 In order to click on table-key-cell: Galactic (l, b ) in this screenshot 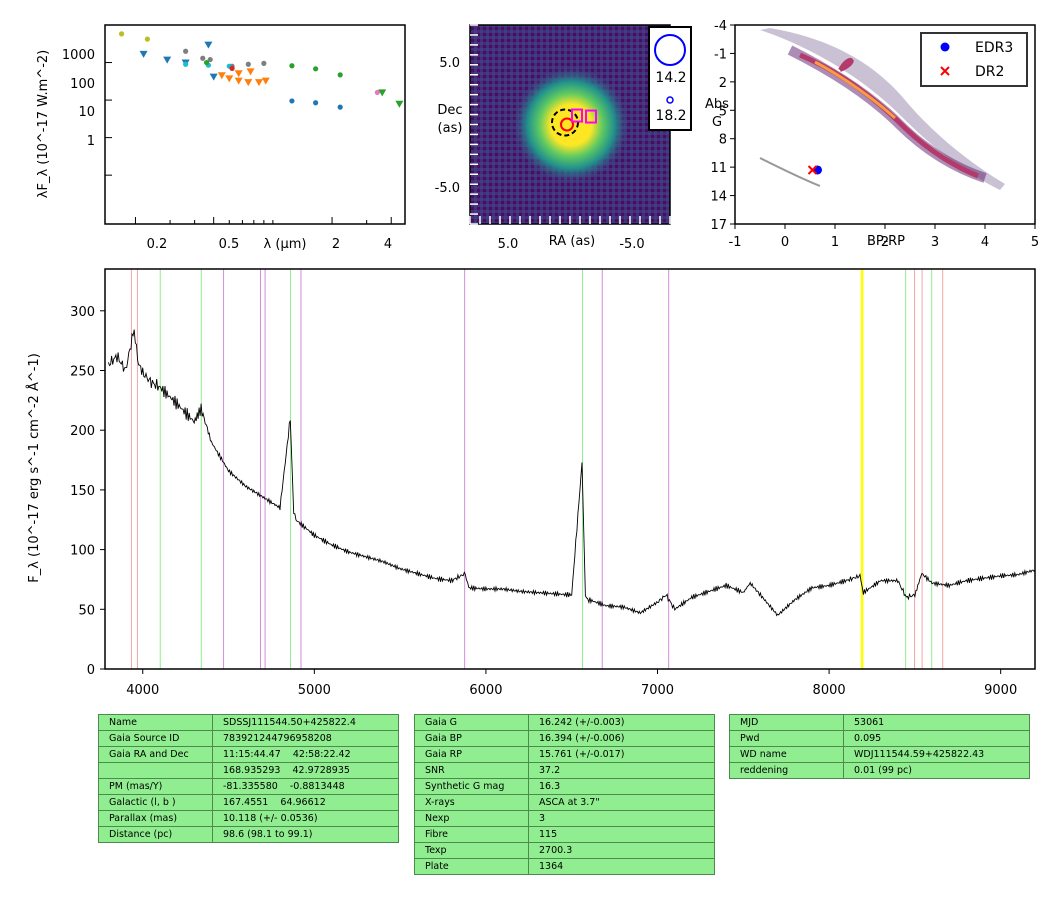, I will do `click(155, 802)`.